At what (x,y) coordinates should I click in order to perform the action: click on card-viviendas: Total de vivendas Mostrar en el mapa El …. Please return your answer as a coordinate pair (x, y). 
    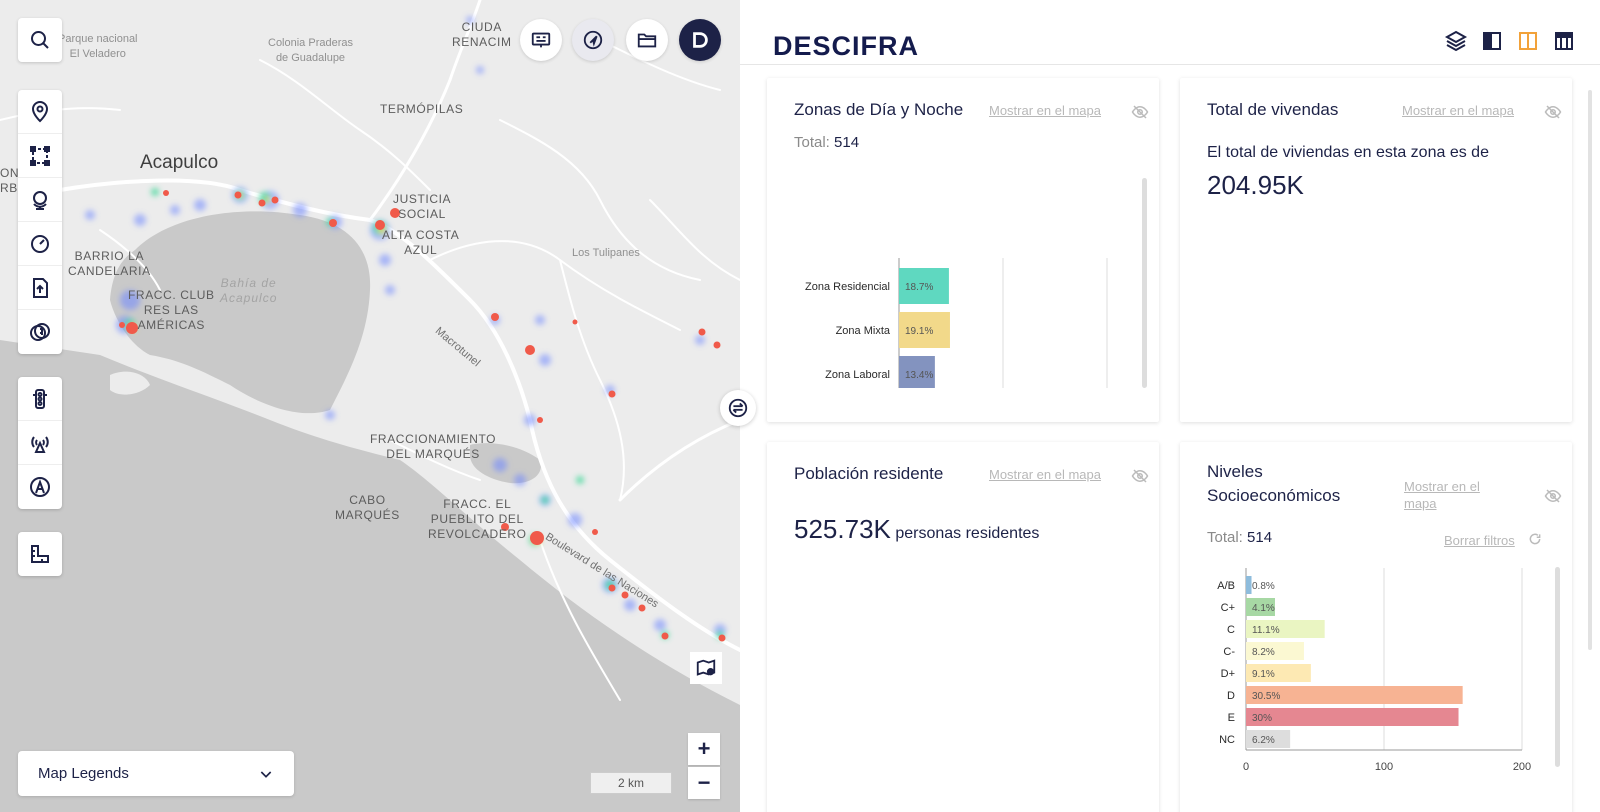
    Looking at the image, I should click on (1376, 250).